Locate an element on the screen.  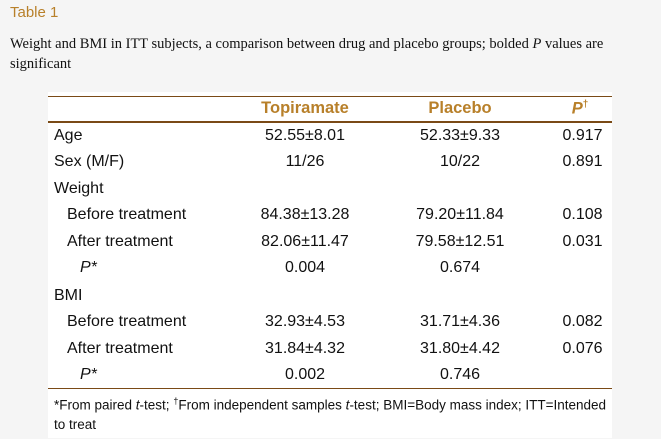
row-label: Sex (M/F) is located at coordinates (89, 161).